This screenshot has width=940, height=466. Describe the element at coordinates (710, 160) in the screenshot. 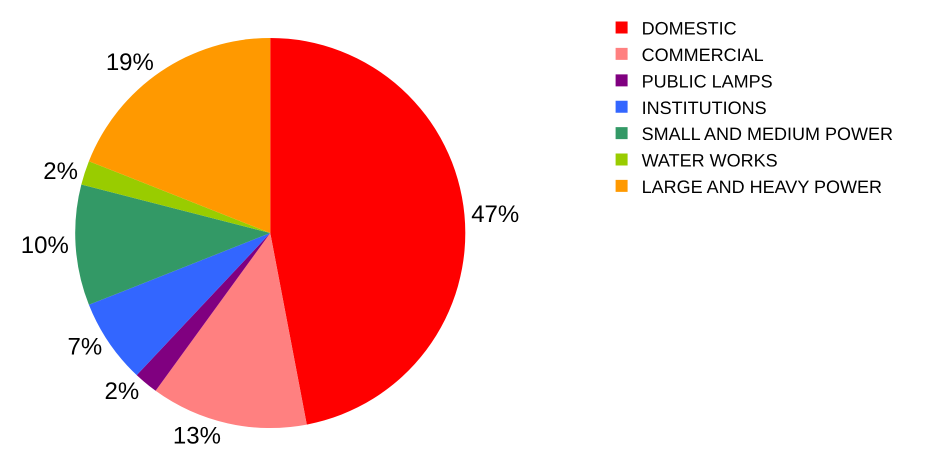

I see `legend-label: WATER WORKS` at that location.